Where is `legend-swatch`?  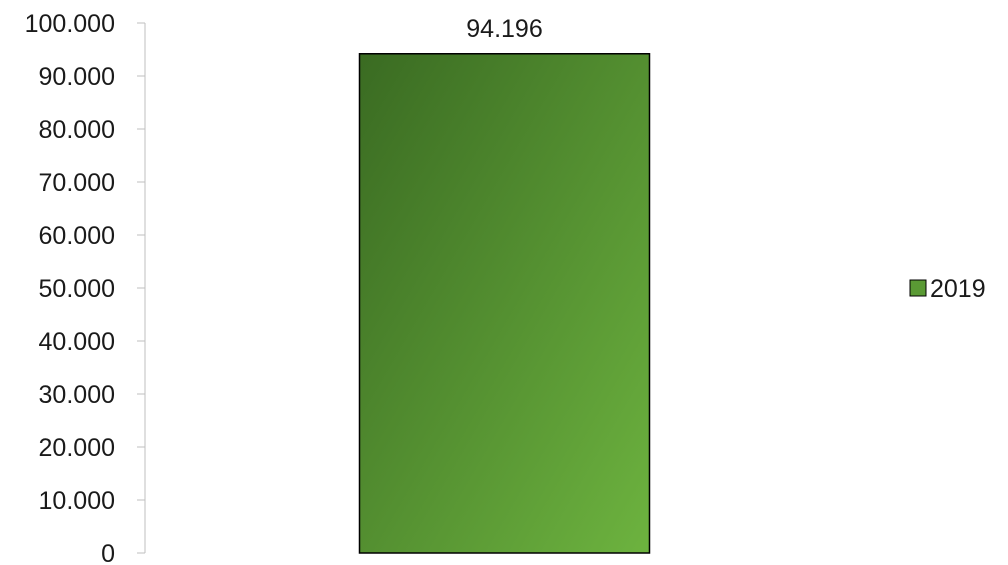 legend-swatch is located at coordinates (918, 288).